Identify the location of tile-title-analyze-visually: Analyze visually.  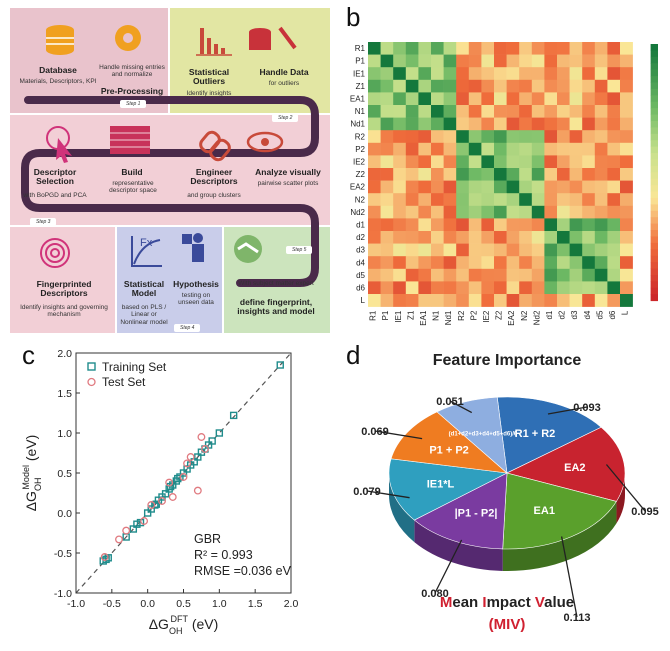
(288, 172).